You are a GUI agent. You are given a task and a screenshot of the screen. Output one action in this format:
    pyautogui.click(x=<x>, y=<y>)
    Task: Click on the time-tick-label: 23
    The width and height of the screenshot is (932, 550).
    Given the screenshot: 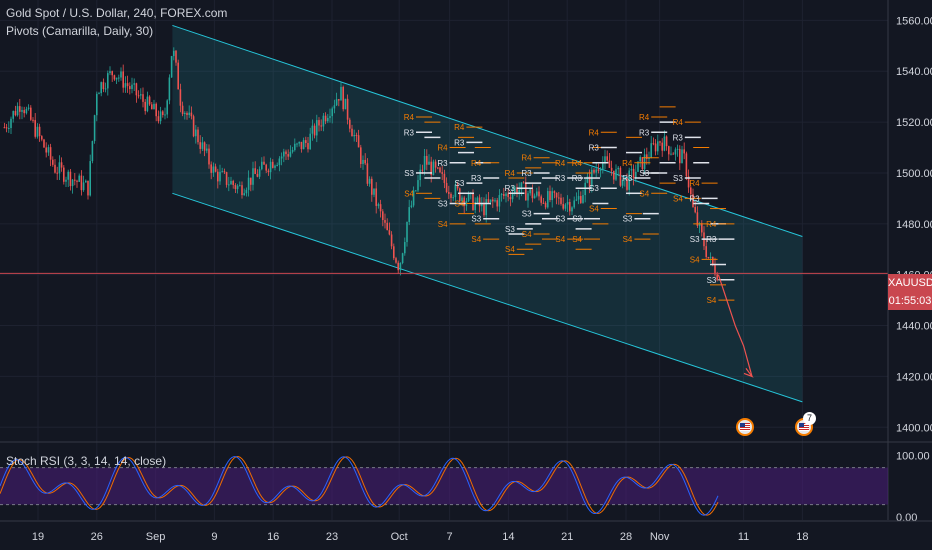 What is the action you would take?
    pyautogui.click(x=332, y=537)
    